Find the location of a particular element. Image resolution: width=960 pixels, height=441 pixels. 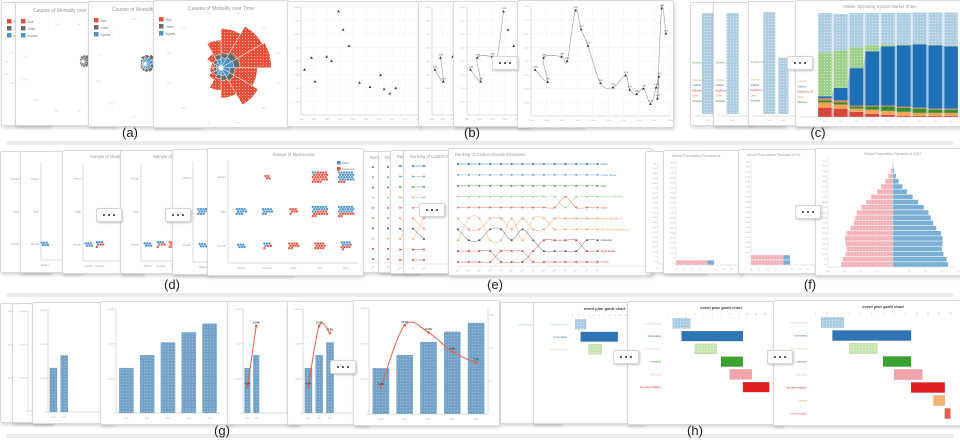

svg-text: Apr is located at coordinates (279, 82).